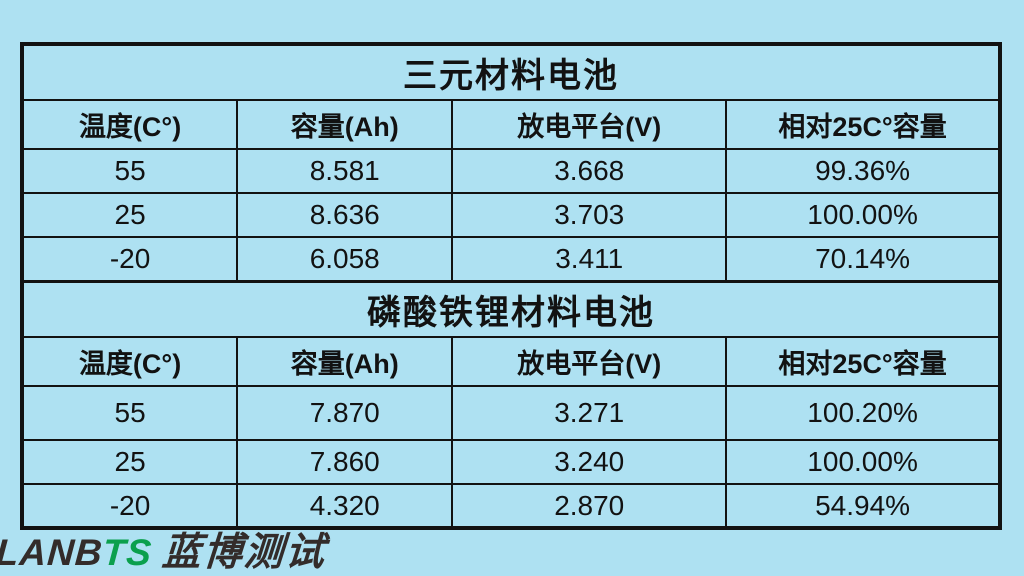  I want to click on table-row: -20 4.320 2.870 54.94%, so click(510, 506).